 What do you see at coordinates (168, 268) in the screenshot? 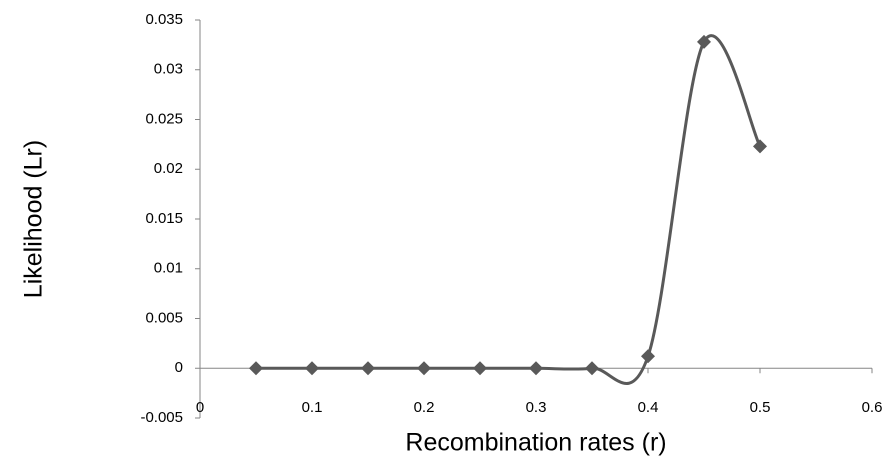
I see `y-tick-label: 0.01` at bounding box center [168, 268].